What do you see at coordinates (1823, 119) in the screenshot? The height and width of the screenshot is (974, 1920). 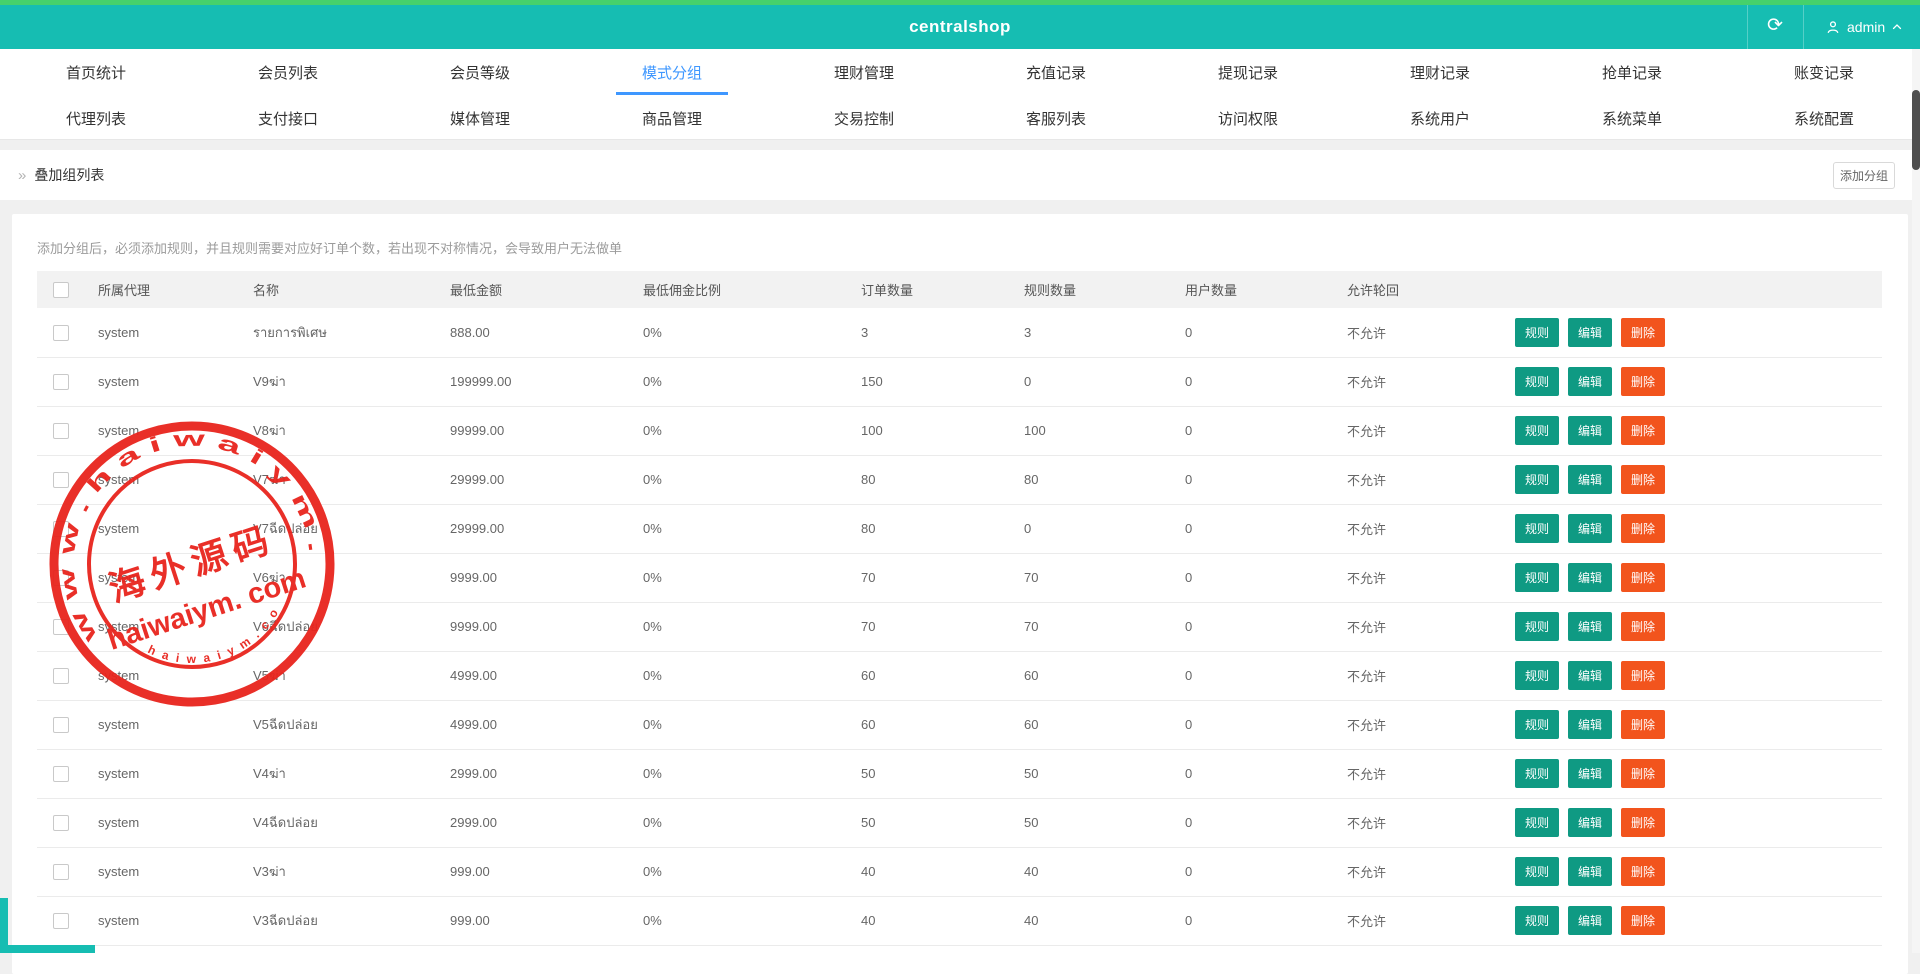 I see `nav-item: 系统配置` at bounding box center [1823, 119].